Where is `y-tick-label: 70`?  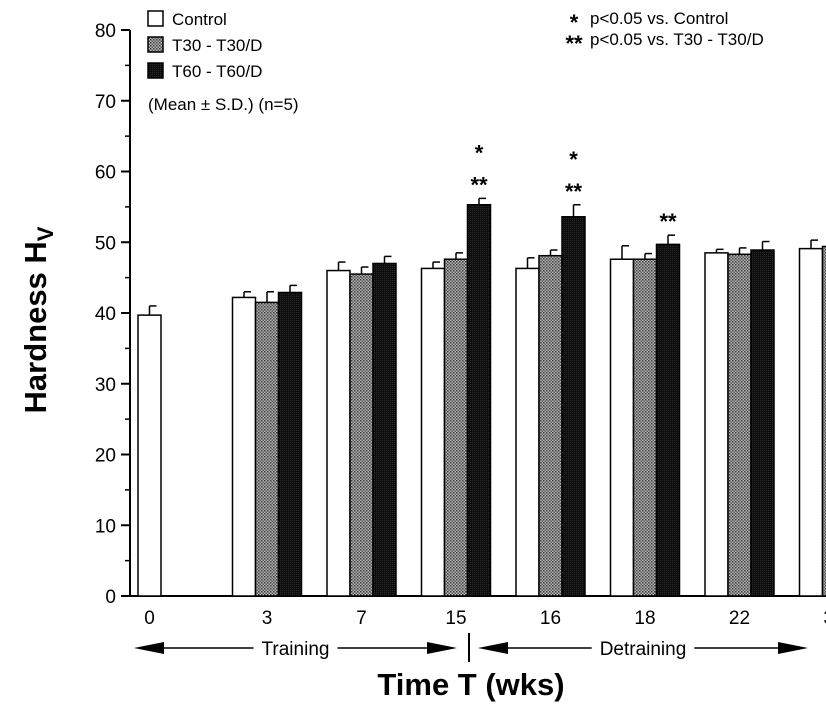 y-tick-label: 70 is located at coordinates (105, 102).